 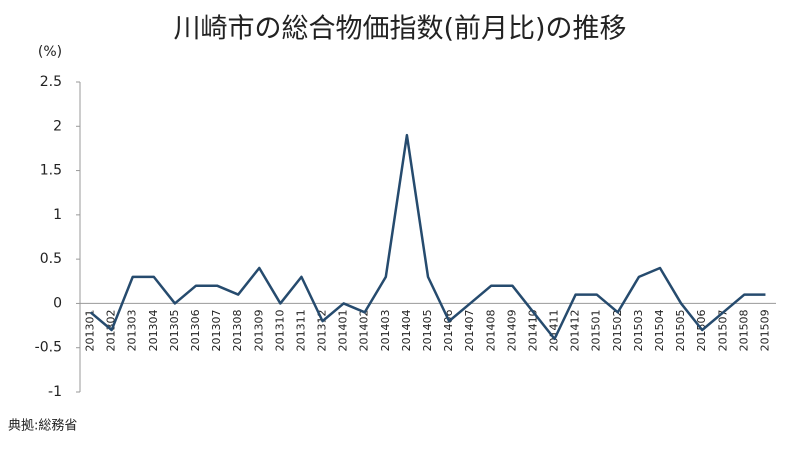 I want to click on x-tick-label: 201309, so click(x=258, y=330).